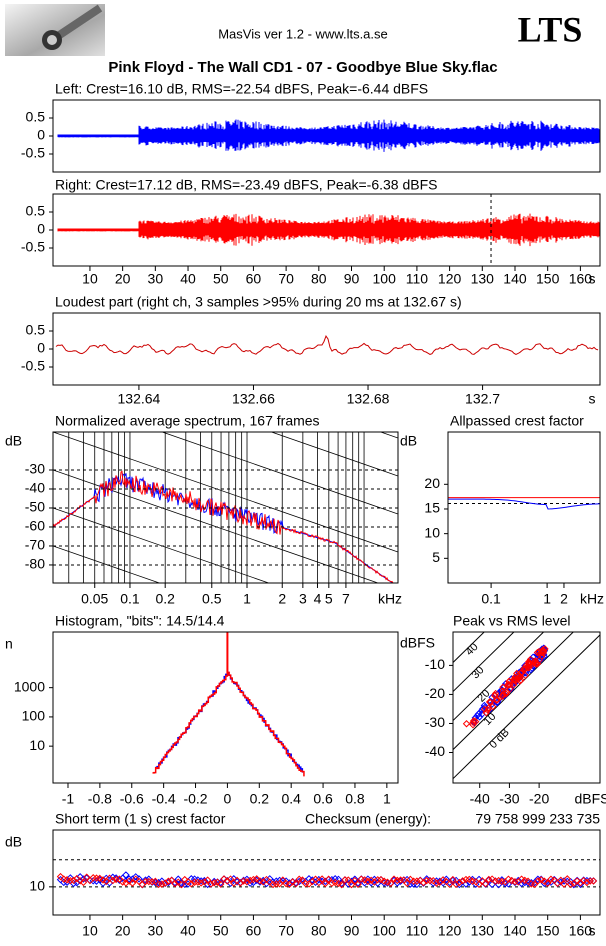  I want to click on y-tick-label: -30, so click(435, 722).